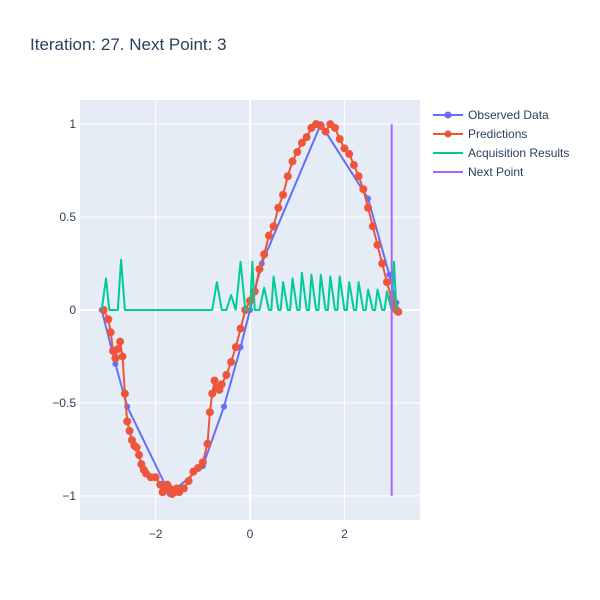 This screenshot has width=600, height=600. What do you see at coordinates (64, 403) in the screenshot?
I see `y-tick-label: −0.5` at bounding box center [64, 403].